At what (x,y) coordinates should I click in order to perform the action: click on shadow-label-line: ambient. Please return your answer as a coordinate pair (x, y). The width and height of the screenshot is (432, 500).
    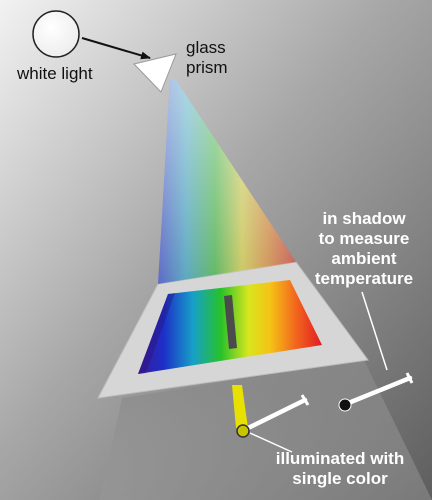
    Looking at the image, I should click on (364, 258).